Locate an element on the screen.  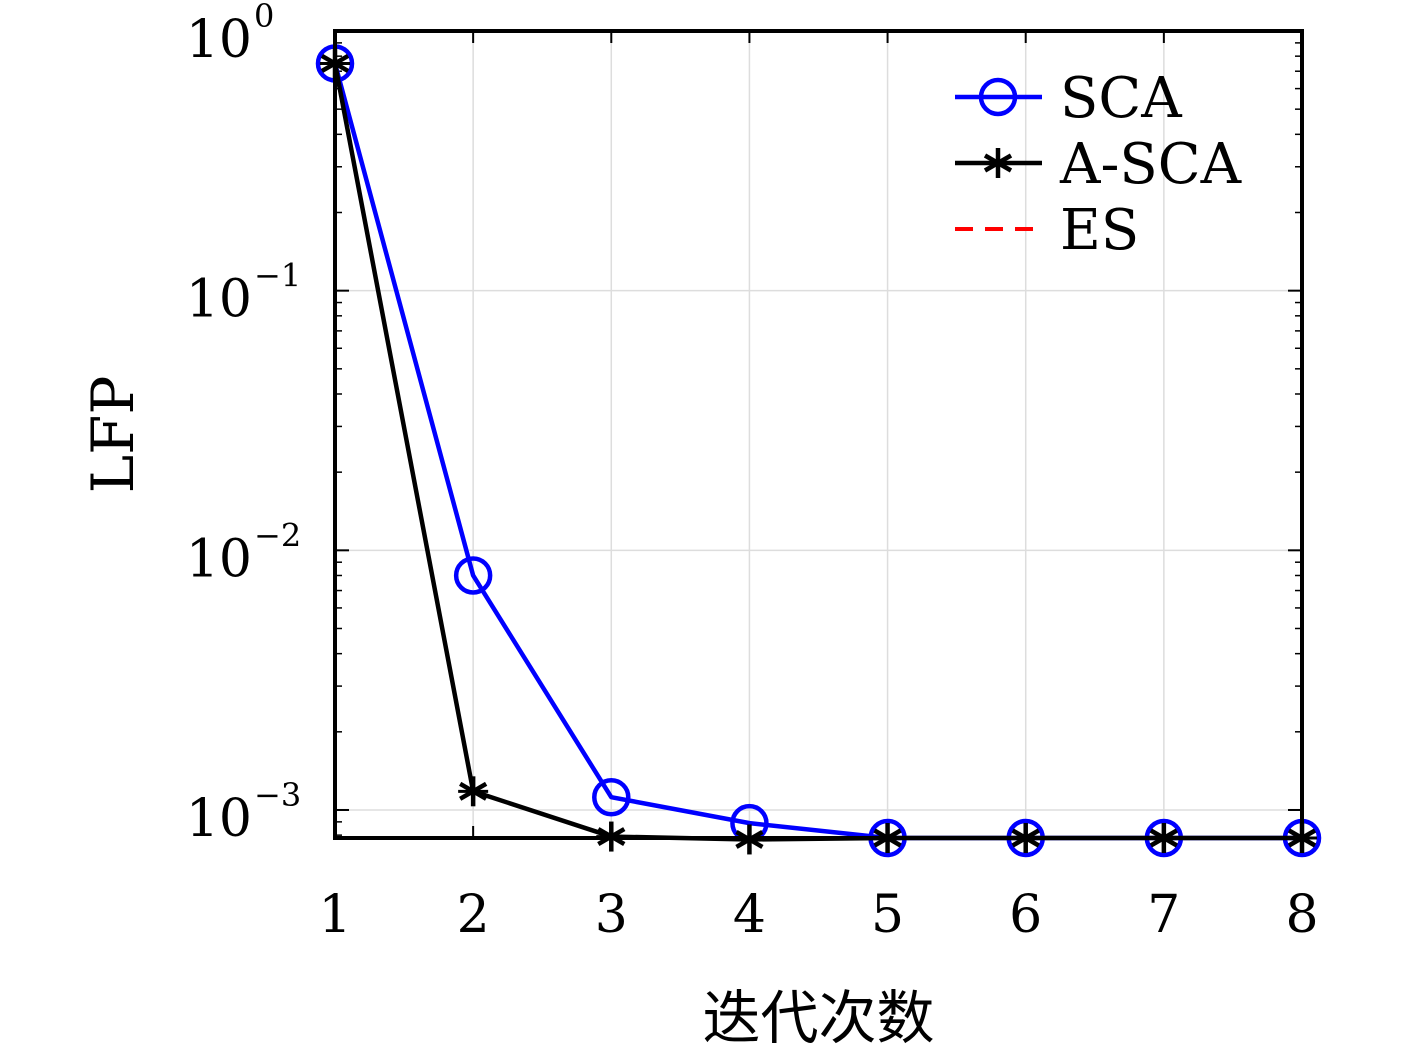
y-axis-label: LFP is located at coordinates (113, 435).